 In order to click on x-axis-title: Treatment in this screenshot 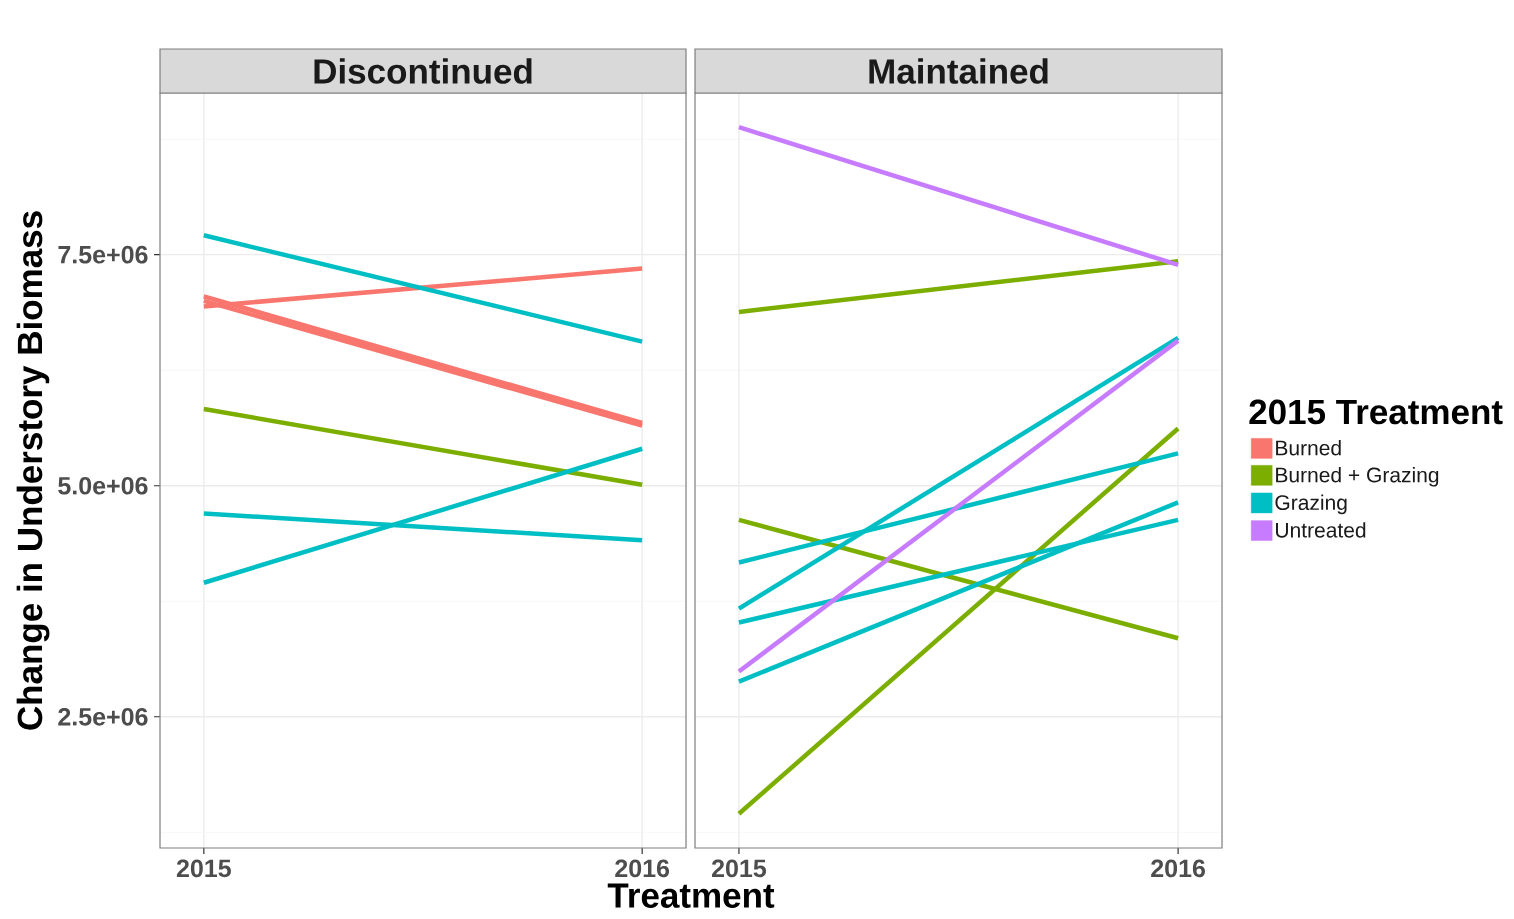, I will do `click(691, 895)`.